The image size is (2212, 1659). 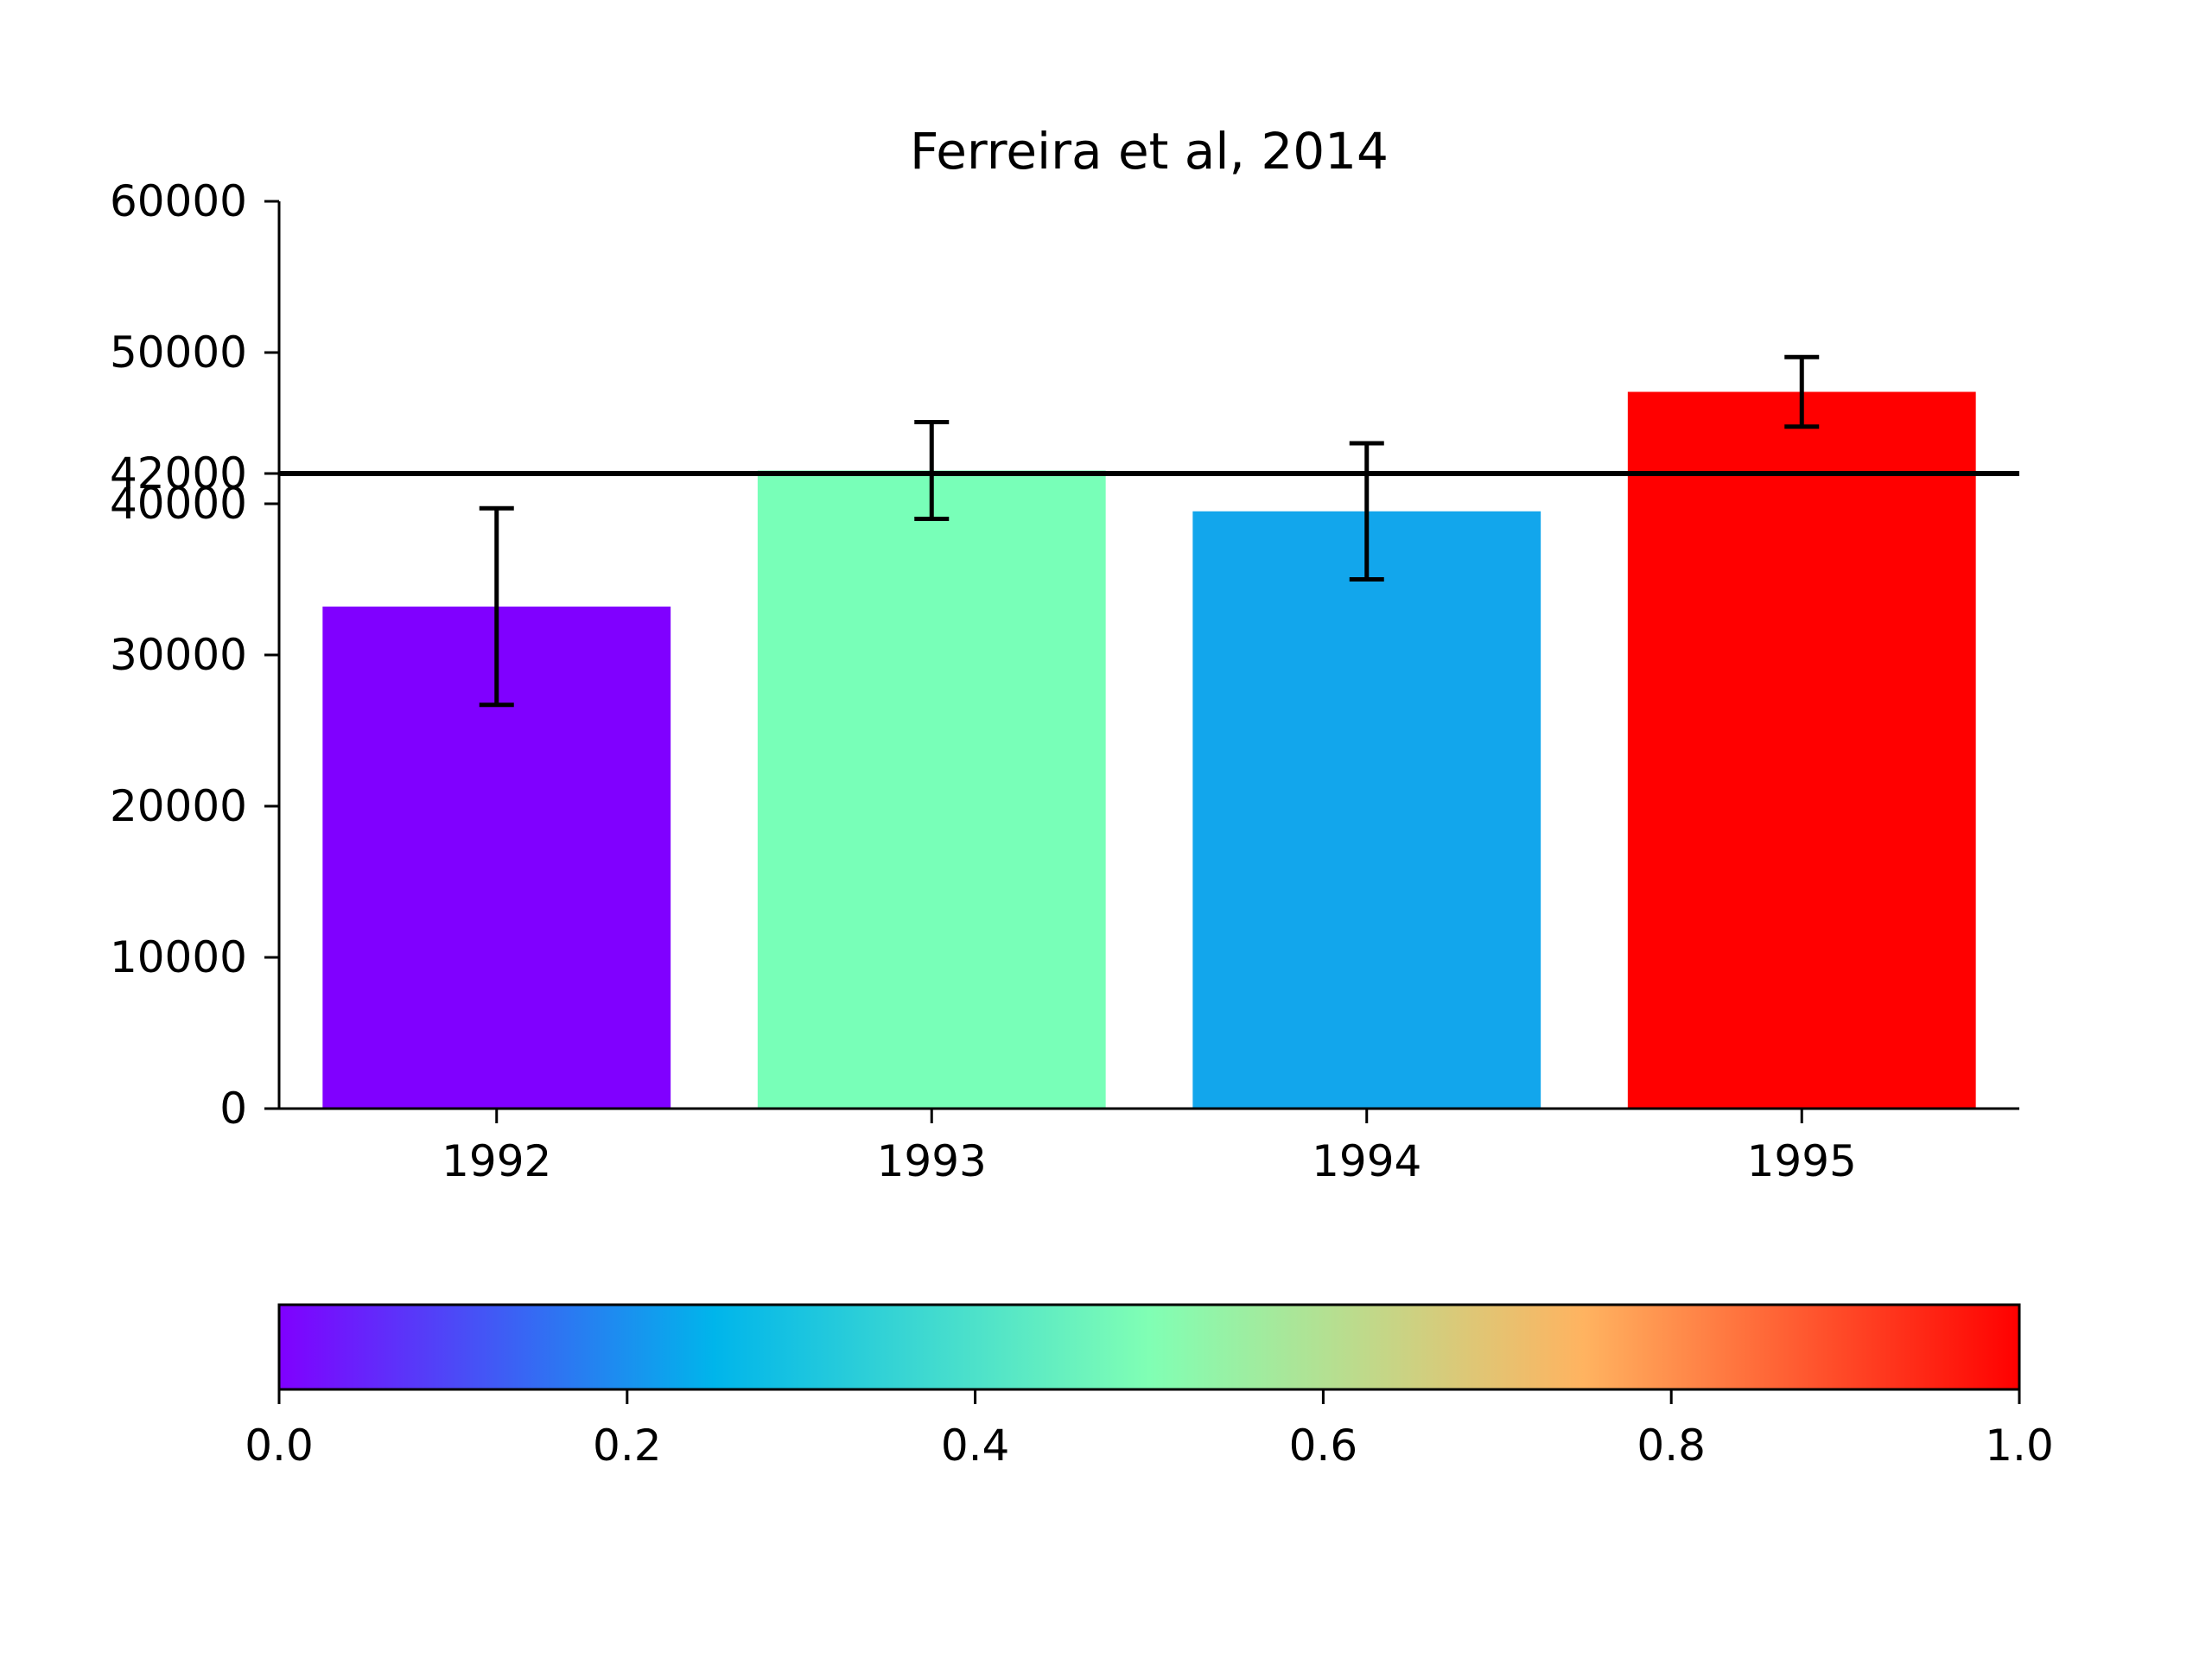 What do you see at coordinates (1801, 750) in the screenshot?
I see `bar-1995` at bounding box center [1801, 750].